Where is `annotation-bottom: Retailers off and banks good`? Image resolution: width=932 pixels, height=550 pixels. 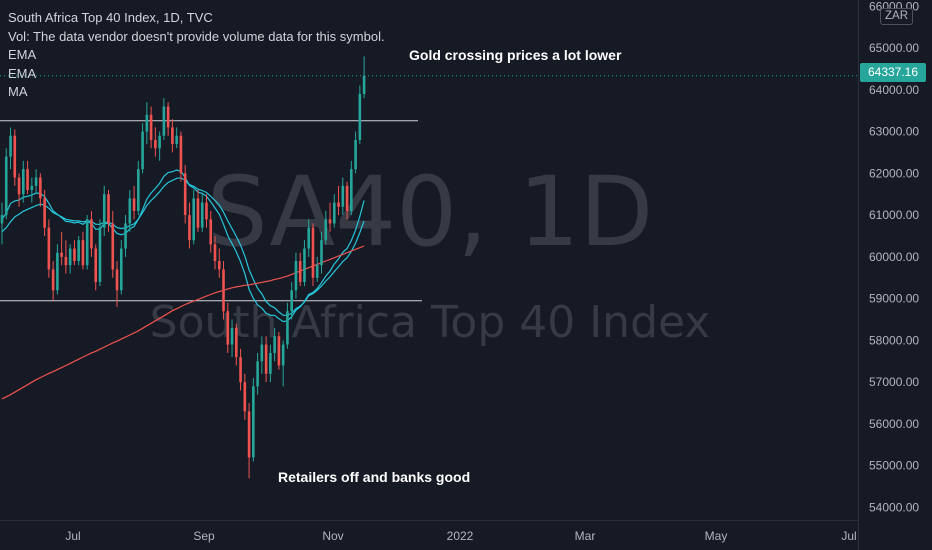 annotation-bottom: Retailers off and banks good is located at coordinates (374, 477).